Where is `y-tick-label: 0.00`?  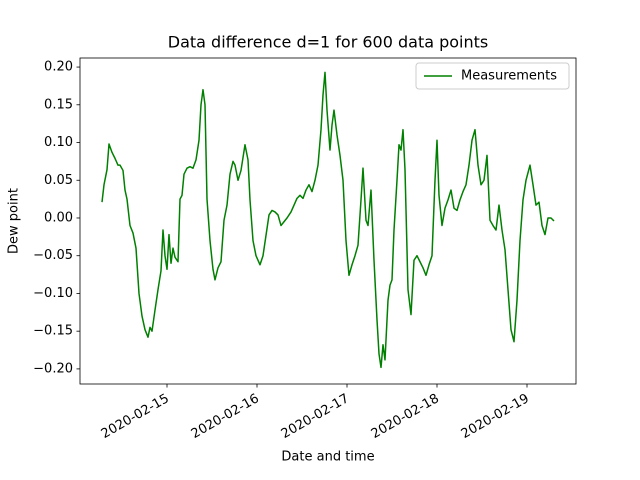 y-tick-label: 0.00 is located at coordinates (58, 217).